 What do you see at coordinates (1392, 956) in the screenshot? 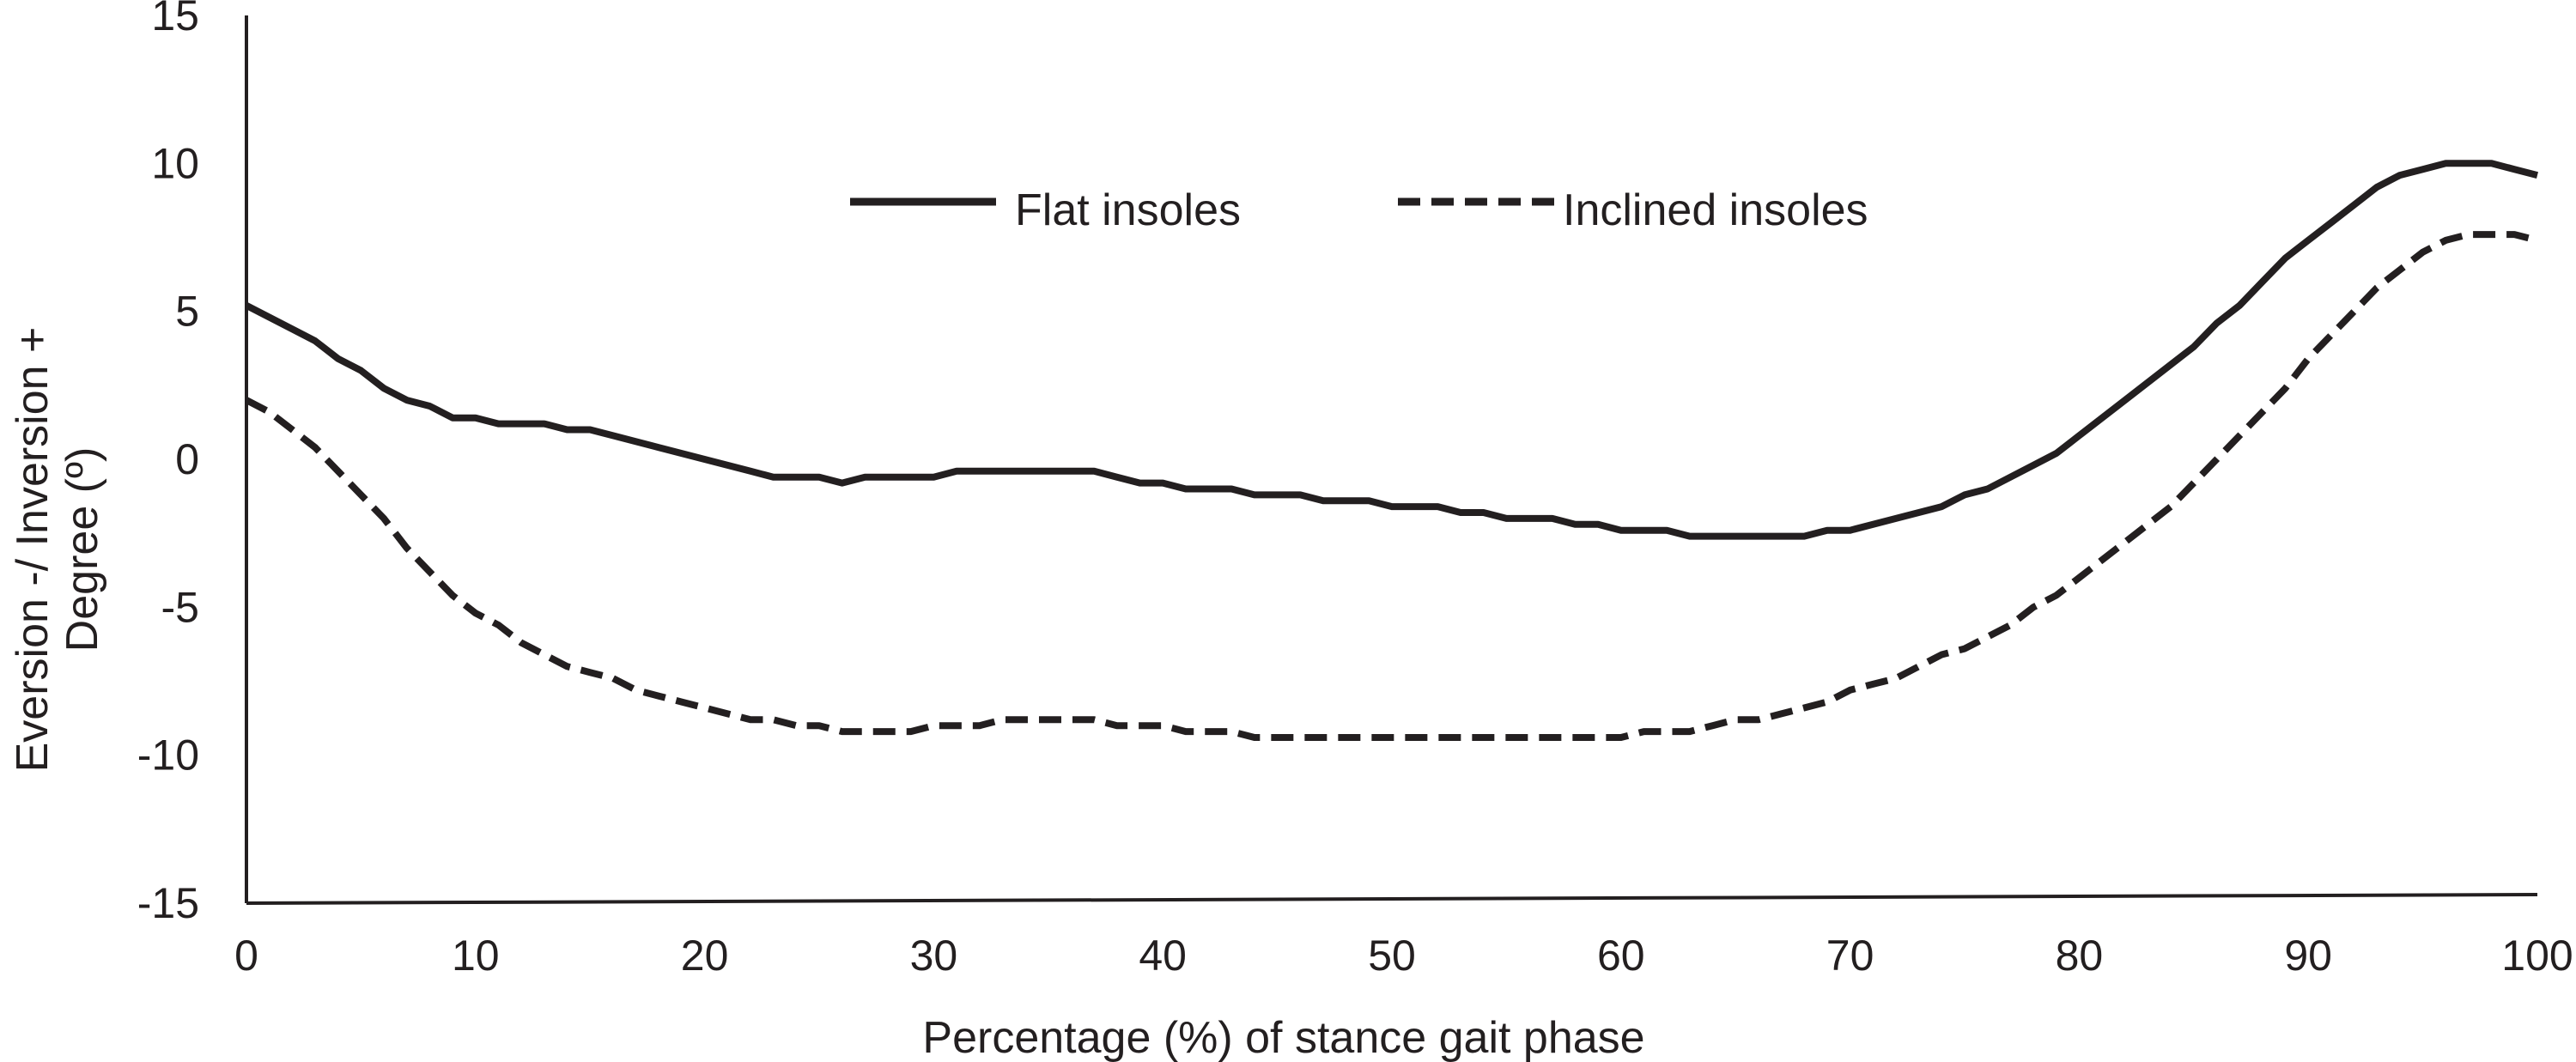
I see `x-tick-label: 50` at bounding box center [1392, 956].